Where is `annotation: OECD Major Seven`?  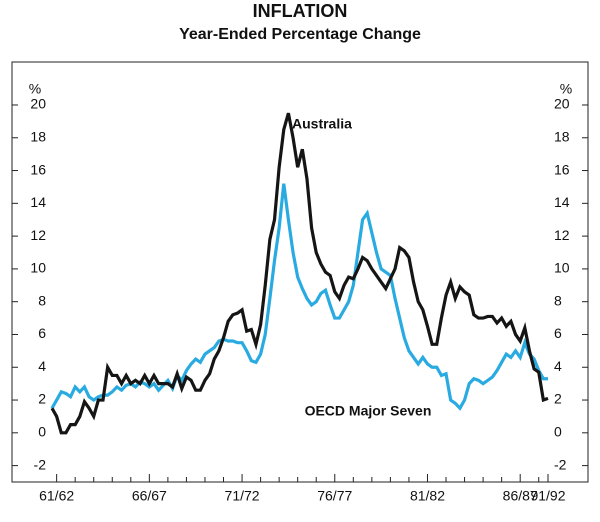 annotation: OECD Major Seven is located at coordinates (368, 411).